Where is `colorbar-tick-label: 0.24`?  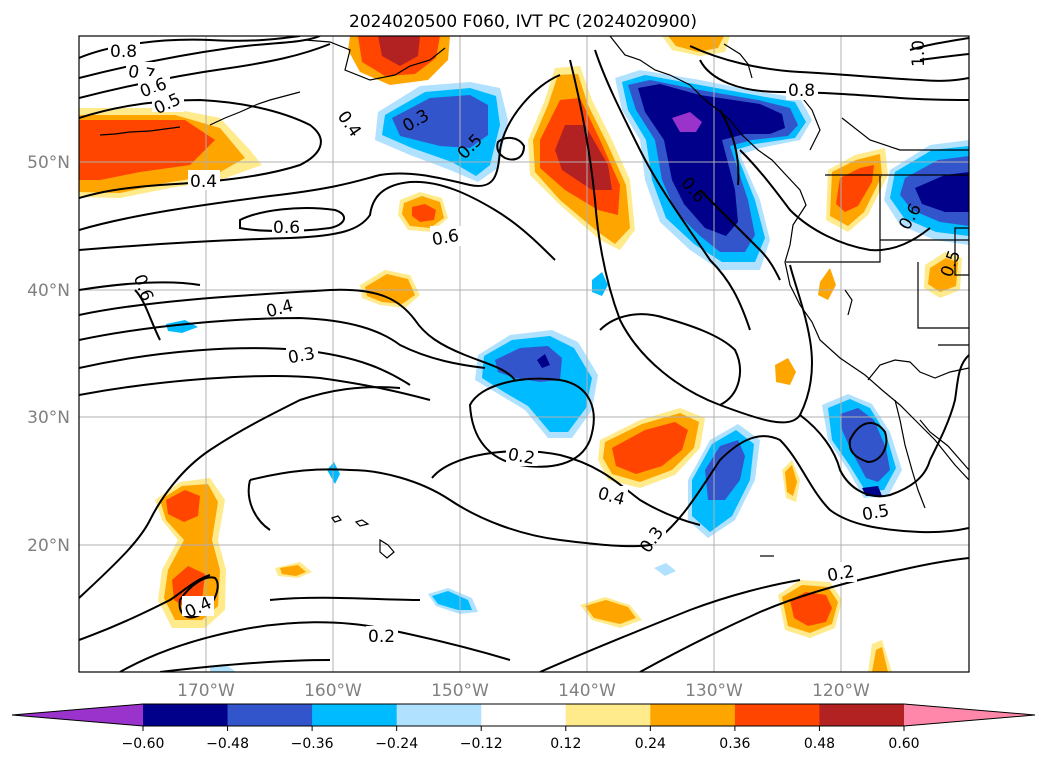 colorbar-tick-label: 0.24 is located at coordinates (650, 744).